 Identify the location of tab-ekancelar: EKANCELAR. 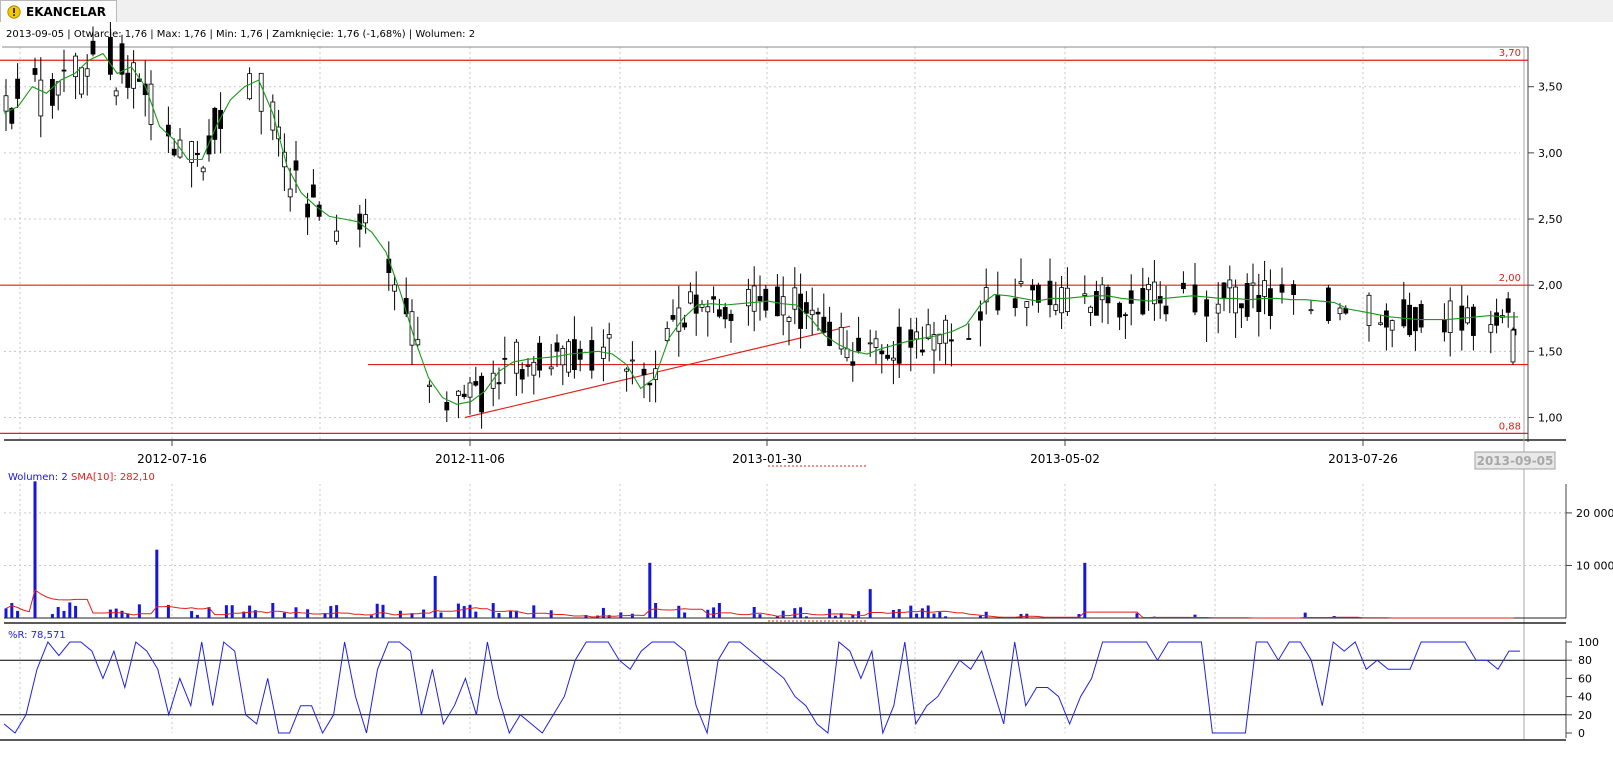
(59, 11).